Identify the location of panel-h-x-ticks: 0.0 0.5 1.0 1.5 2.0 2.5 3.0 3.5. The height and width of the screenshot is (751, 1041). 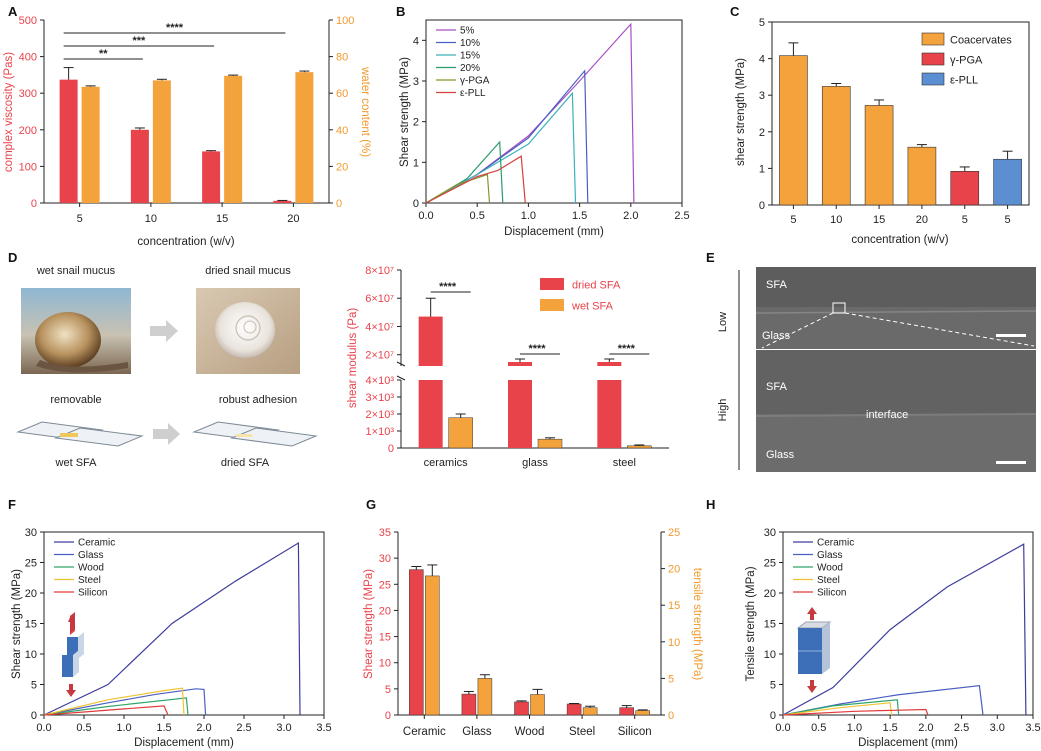
(908, 724).